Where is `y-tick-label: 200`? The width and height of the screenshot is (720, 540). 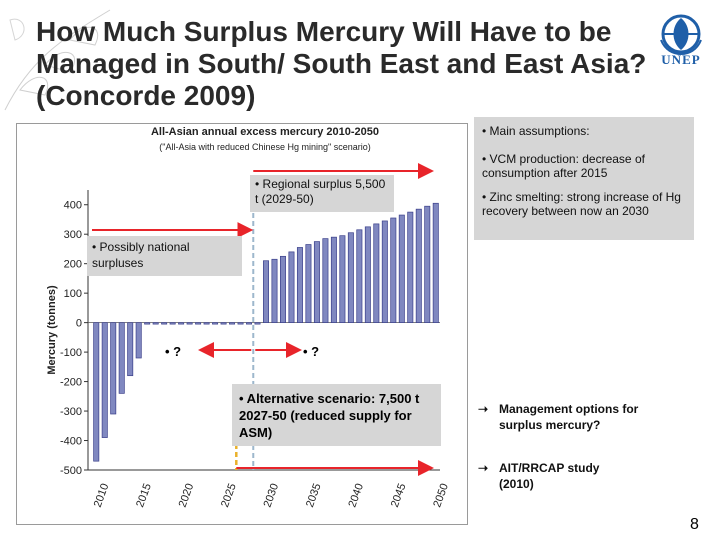
y-tick-label: 200 is located at coordinates (73, 265).